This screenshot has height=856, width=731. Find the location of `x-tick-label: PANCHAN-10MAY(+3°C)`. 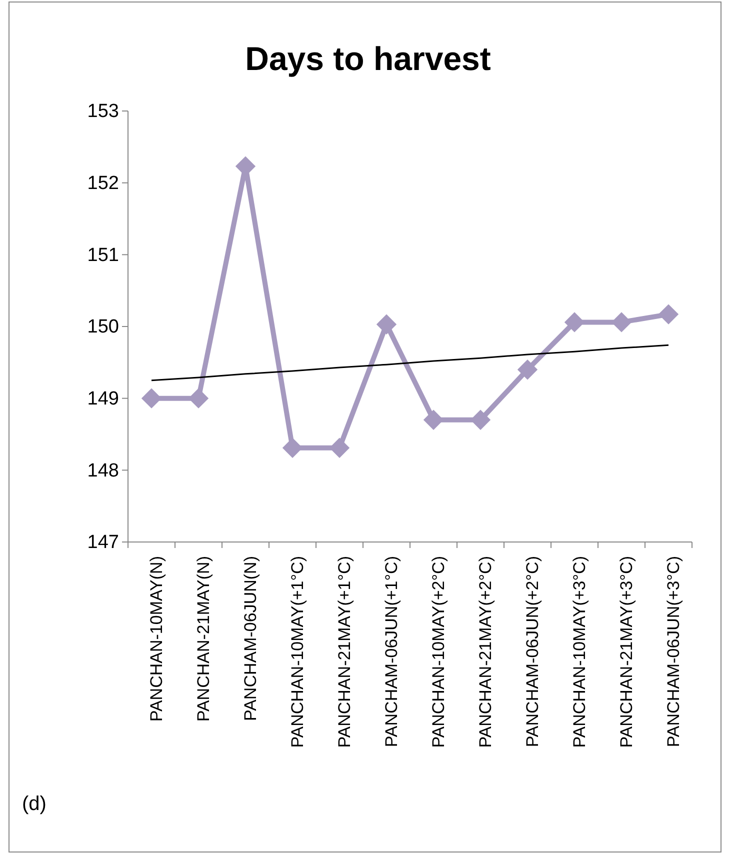

x-tick-label: PANCHAN-10MAY(+3°C) is located at coordinates (579, 652).